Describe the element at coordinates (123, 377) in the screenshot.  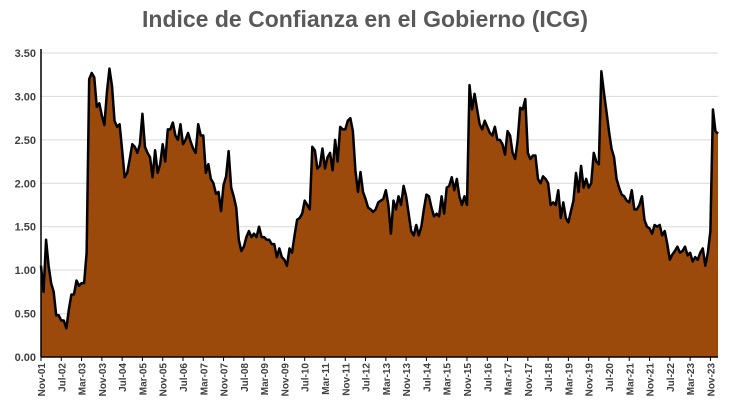
I see `x-tick-label-4: Jul-04` at that location.